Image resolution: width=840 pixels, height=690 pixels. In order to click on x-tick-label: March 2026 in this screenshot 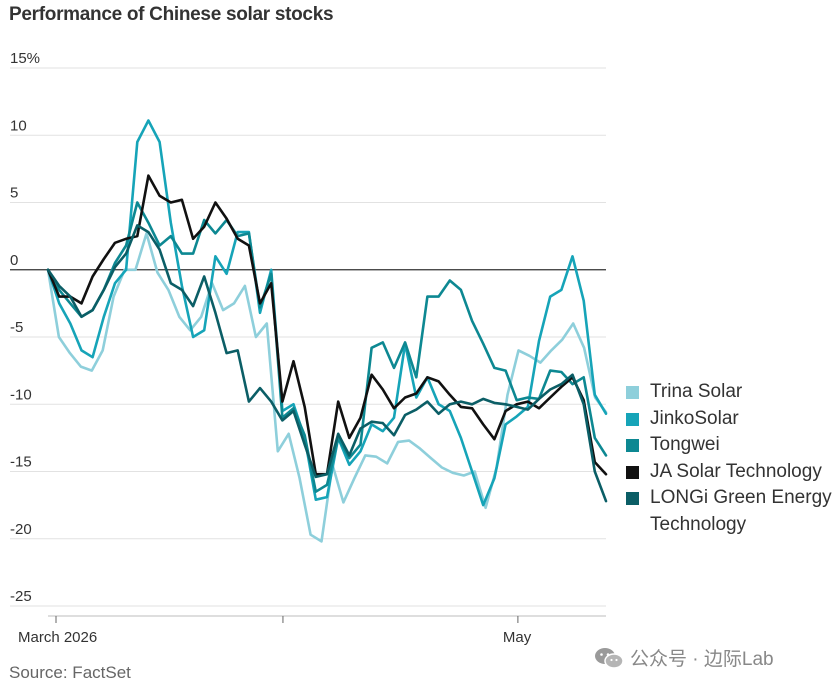, I will do `click(57, 637)`.